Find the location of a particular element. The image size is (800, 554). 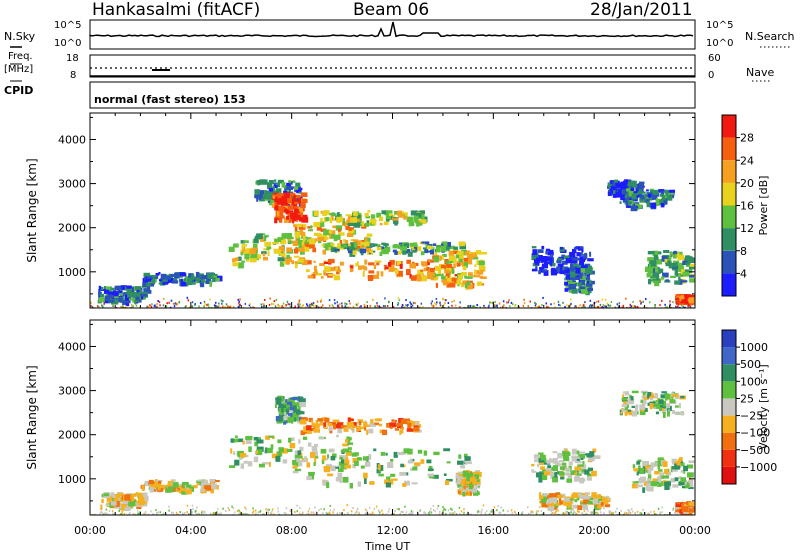

station-title: Hankasalmi (fitACF) is located at coordinates (176, 10).